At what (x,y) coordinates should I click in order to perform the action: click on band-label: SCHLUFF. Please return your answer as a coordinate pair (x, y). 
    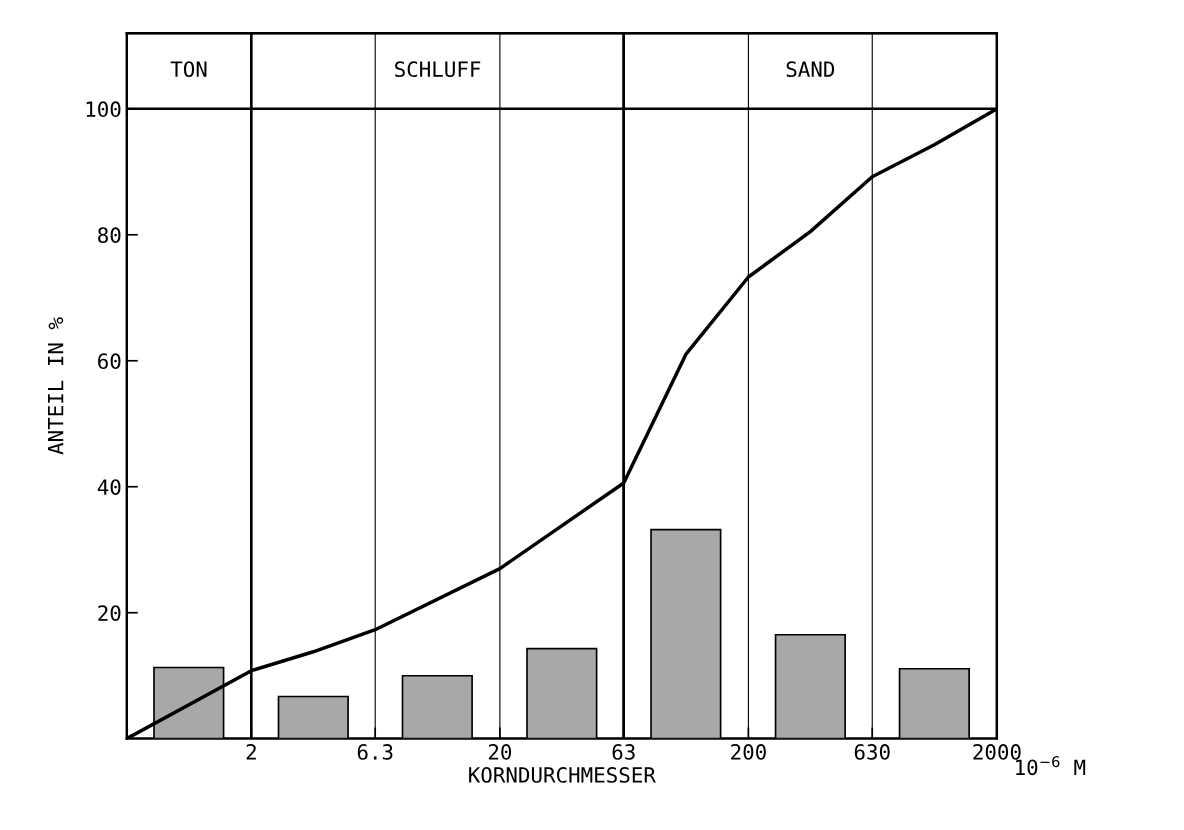
    Looking at the image, I should click on (438, 69).